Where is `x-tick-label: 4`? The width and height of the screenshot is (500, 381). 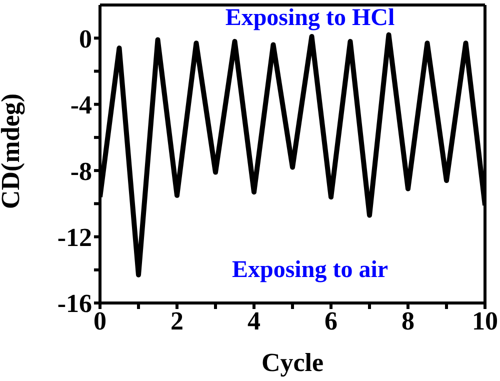 x-tick-label: 4 is located at coordinates (254, 321).